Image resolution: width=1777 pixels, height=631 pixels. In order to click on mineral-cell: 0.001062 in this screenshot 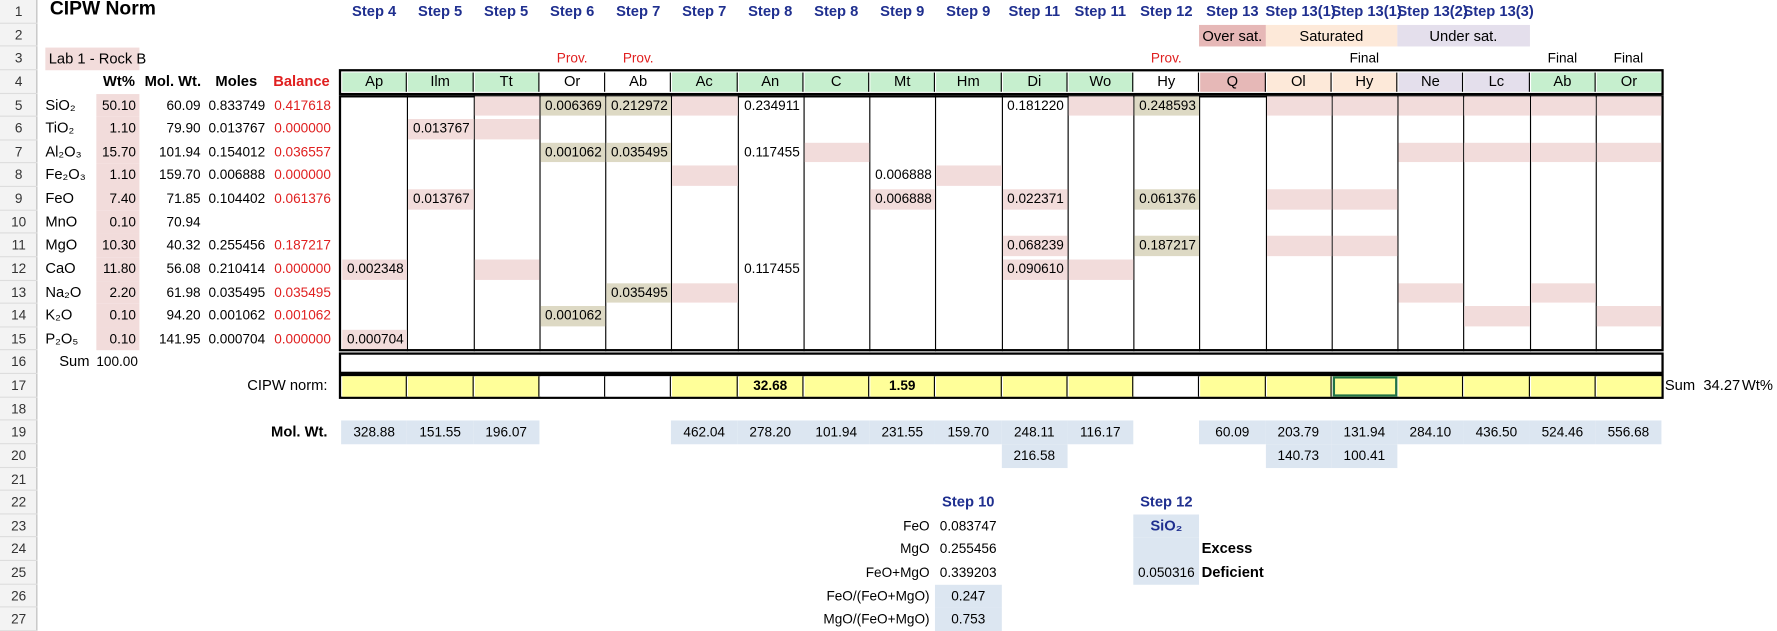, I will do `click(573, 316)`.